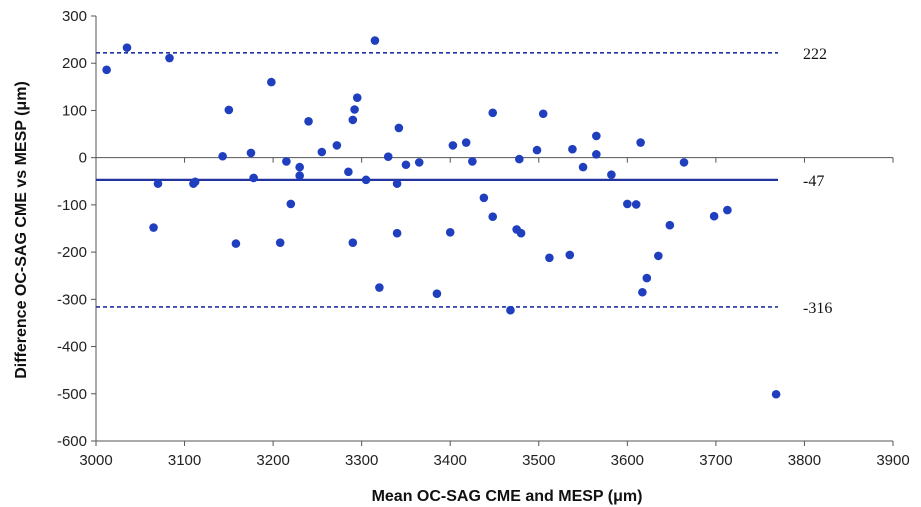 The image size is (921, 507). I want to click on y-tick-label: -100, so click(72, 205).